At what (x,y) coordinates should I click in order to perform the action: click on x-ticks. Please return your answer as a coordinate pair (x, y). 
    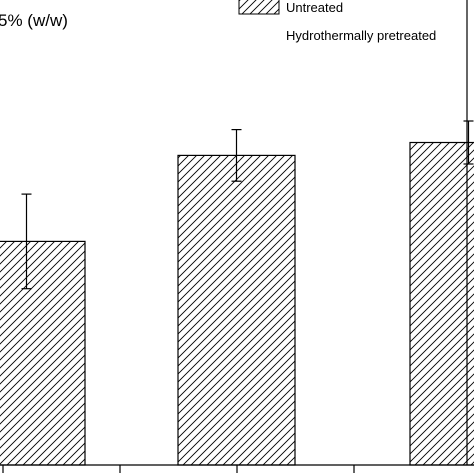
    Looking at the image, I should click on (178, 469).